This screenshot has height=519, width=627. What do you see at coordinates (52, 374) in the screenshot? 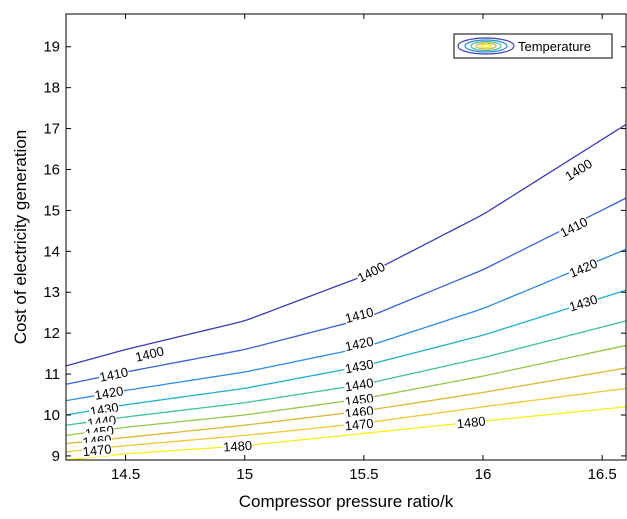
I see `y-tick-label: 11` at bounding box center [52, 374].